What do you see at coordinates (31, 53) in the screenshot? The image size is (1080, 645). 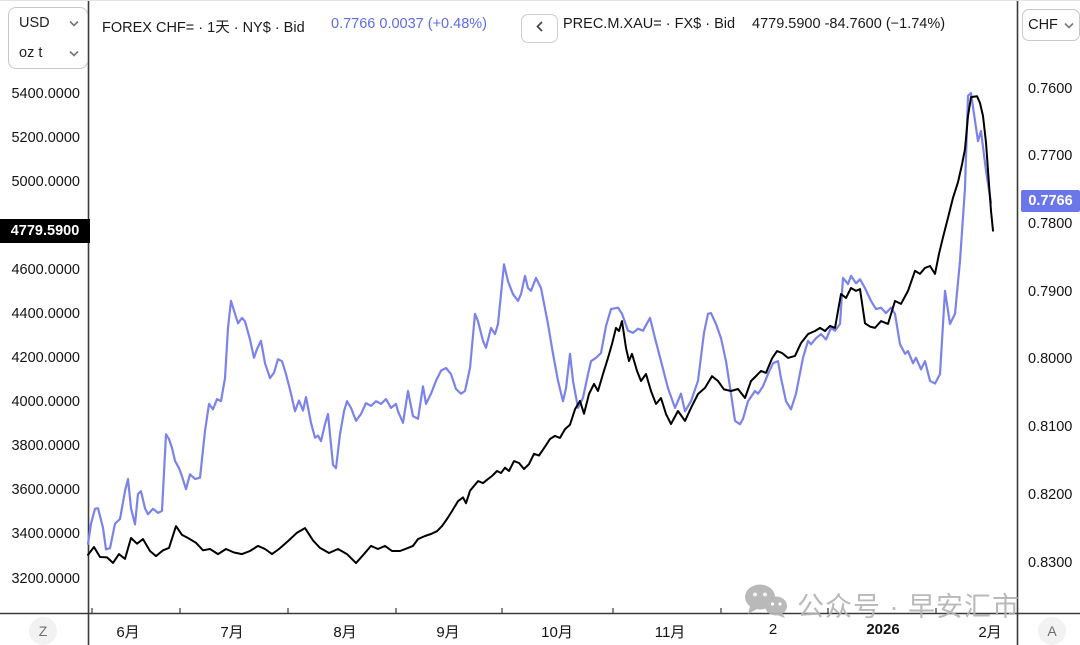 I see `weight-unit-label: oz t` at bounding box center [31, 53].